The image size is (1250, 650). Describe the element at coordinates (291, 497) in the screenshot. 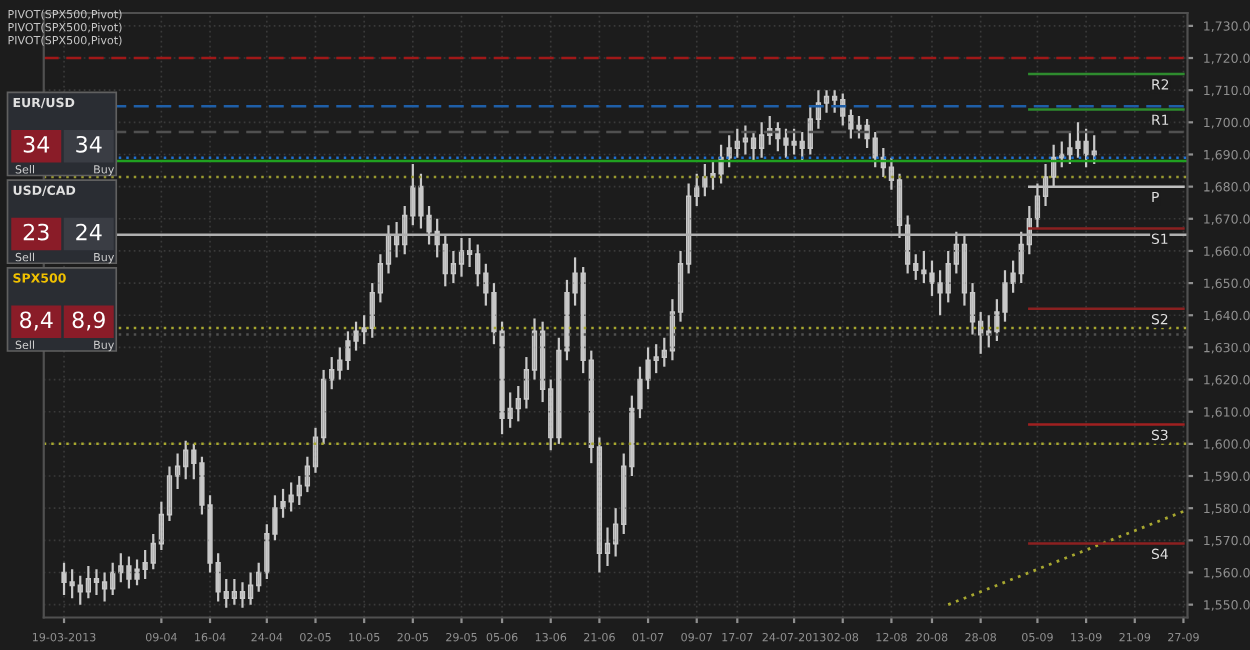

I see `candlestick` at that location.